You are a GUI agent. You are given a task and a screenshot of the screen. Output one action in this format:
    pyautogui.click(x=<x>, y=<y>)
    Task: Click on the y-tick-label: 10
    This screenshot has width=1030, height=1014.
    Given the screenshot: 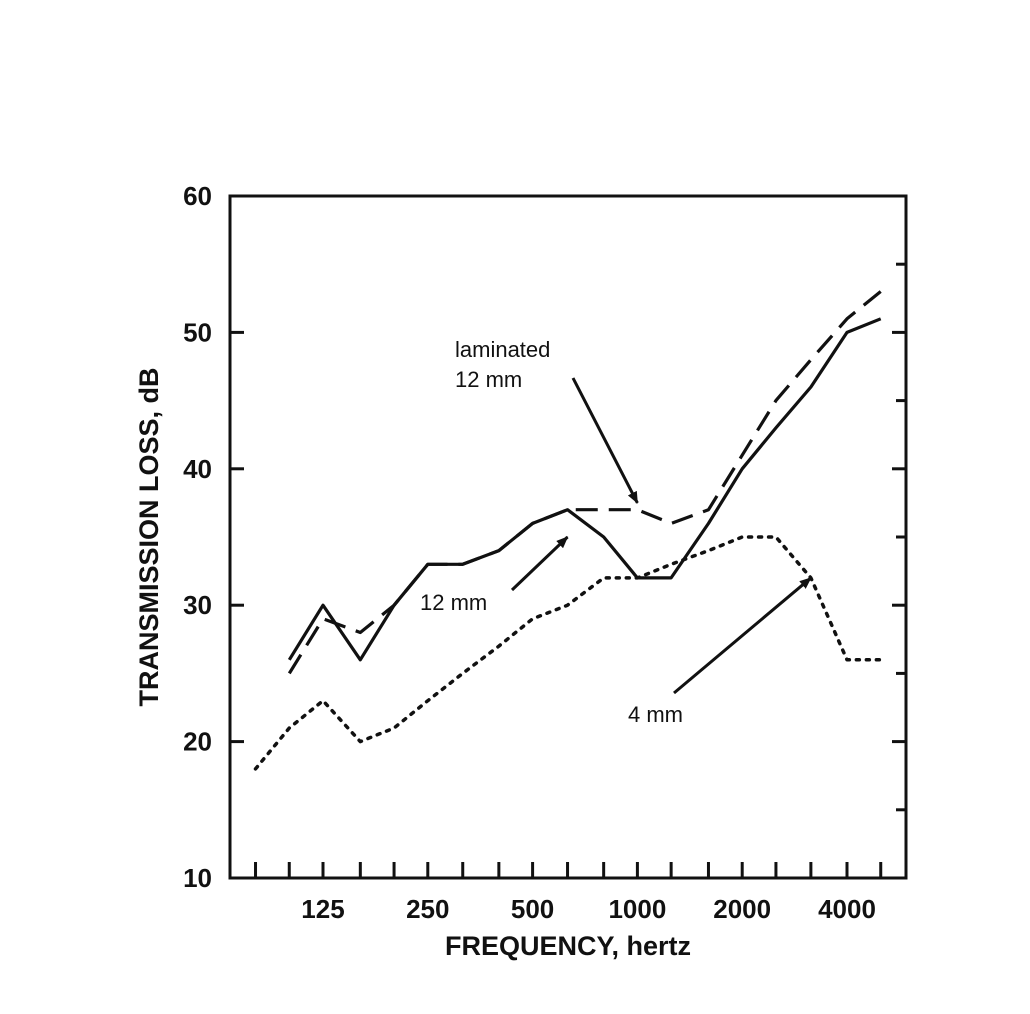 What is the action you would take?
    pyautogui.click(x=197, y=878)
    